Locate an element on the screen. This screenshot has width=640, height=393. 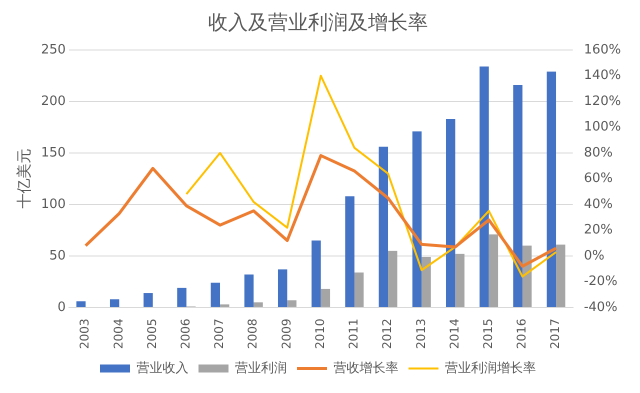
y-tick-label: 150 is located at coordinates (53, 152).